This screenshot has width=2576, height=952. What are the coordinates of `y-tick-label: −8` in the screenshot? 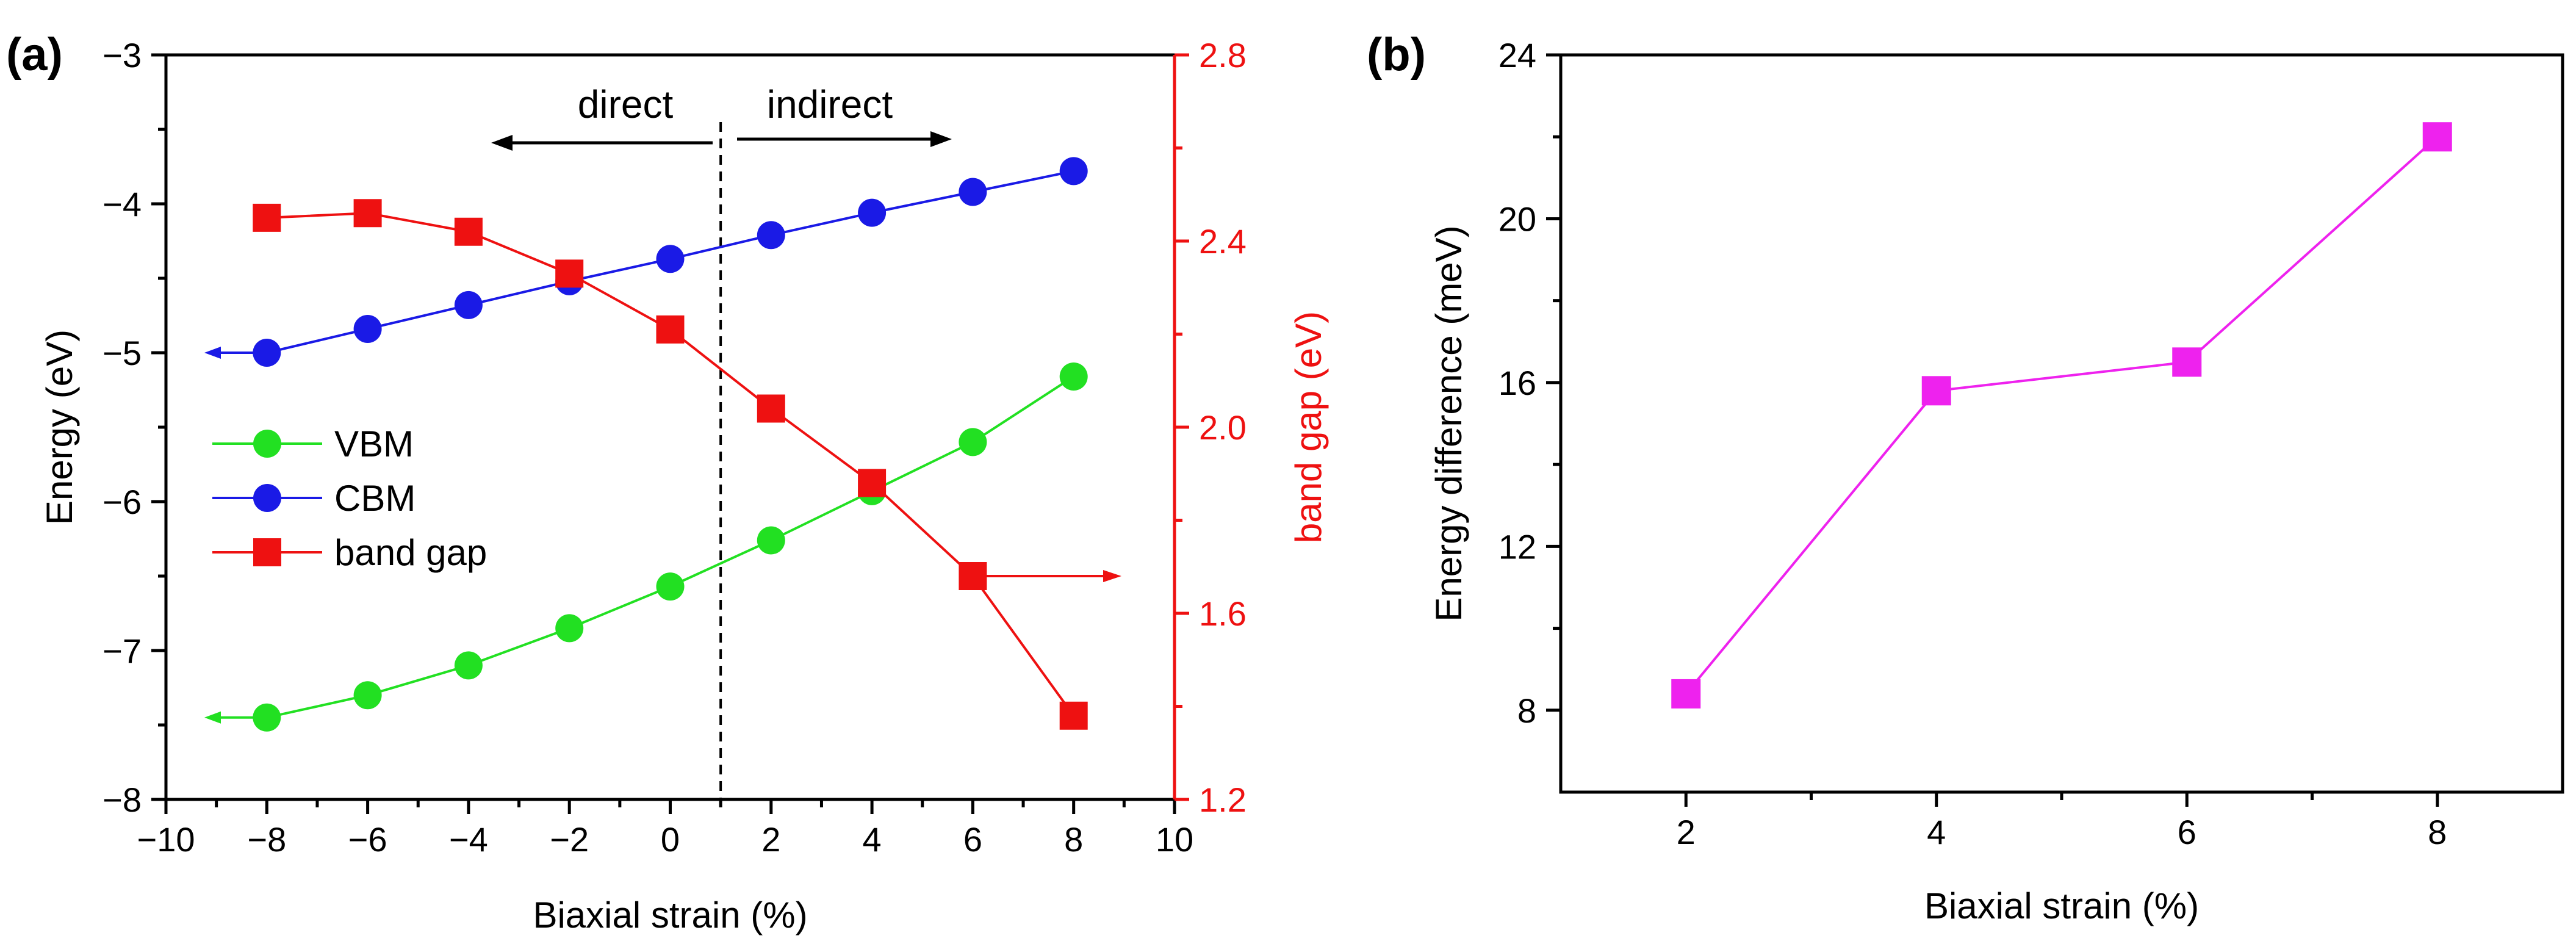 It's located at (122, 800).